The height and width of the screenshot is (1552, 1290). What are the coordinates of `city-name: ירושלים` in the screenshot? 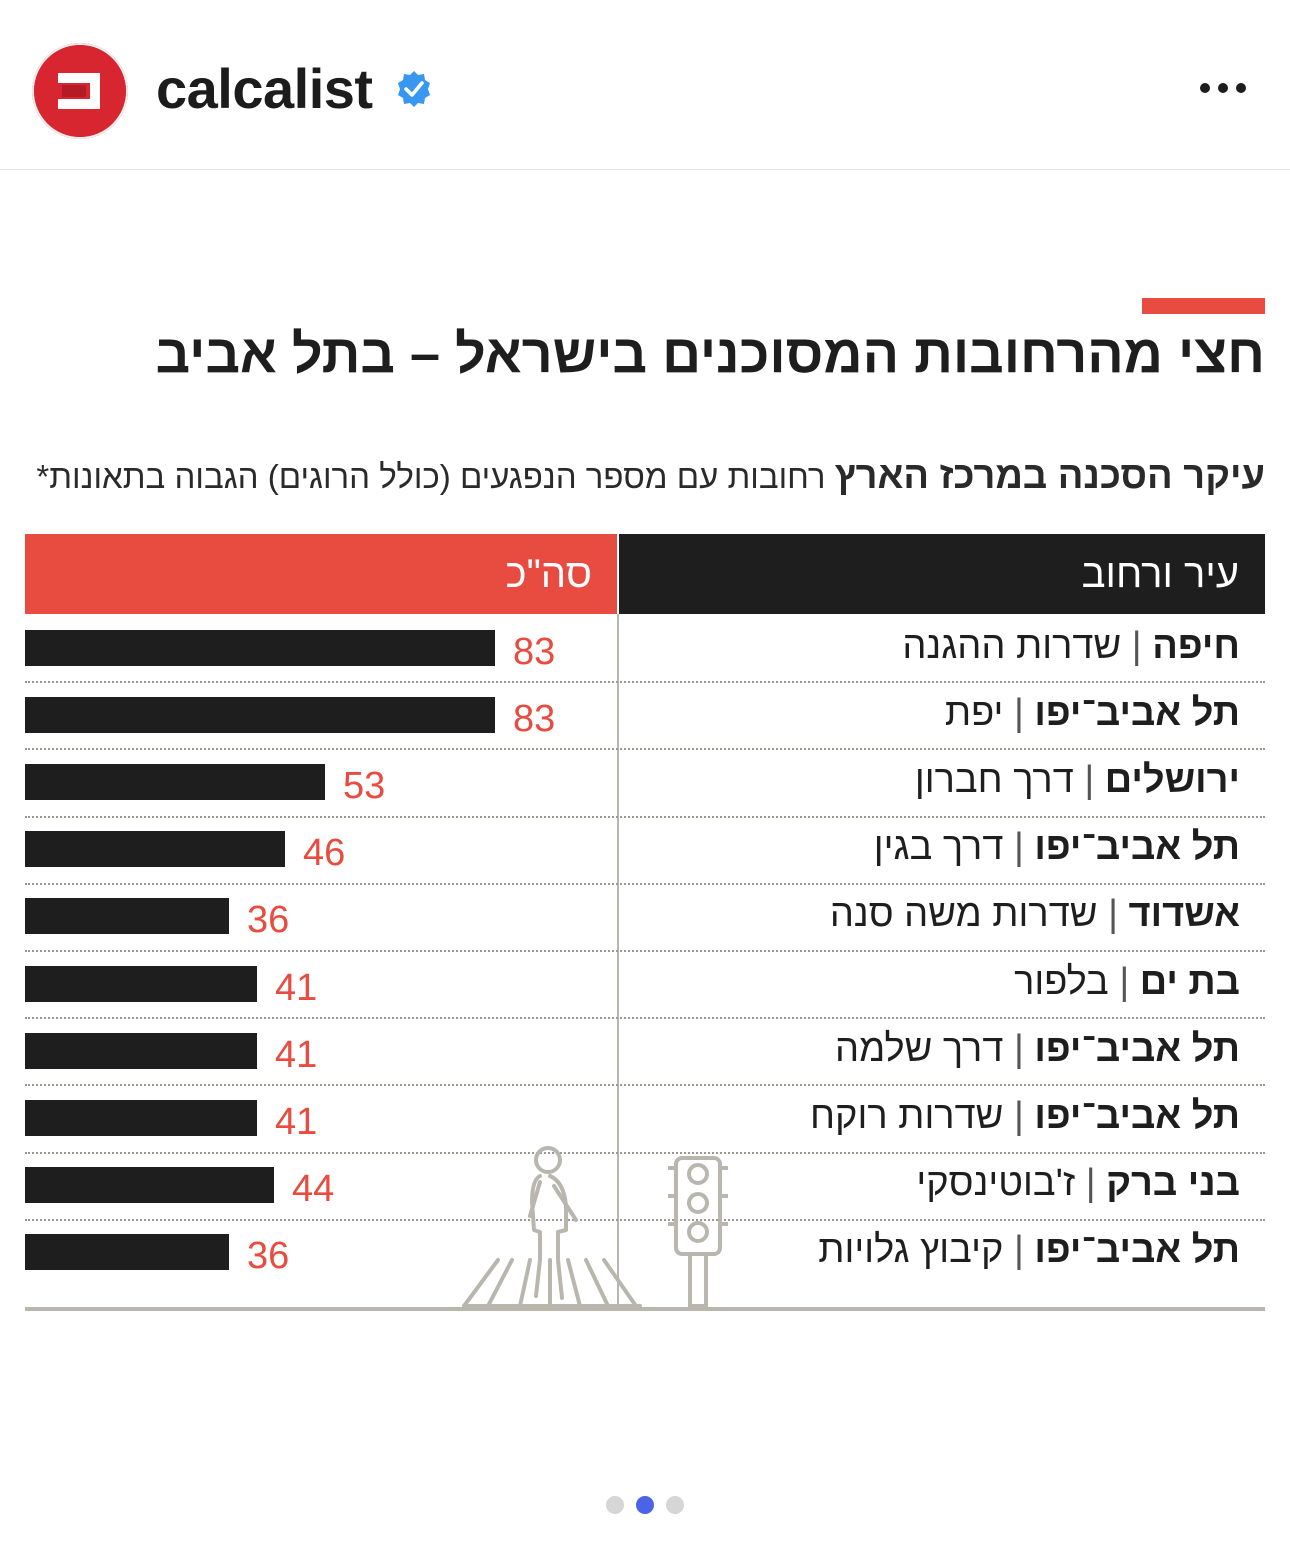 It's located at (1172, 780).